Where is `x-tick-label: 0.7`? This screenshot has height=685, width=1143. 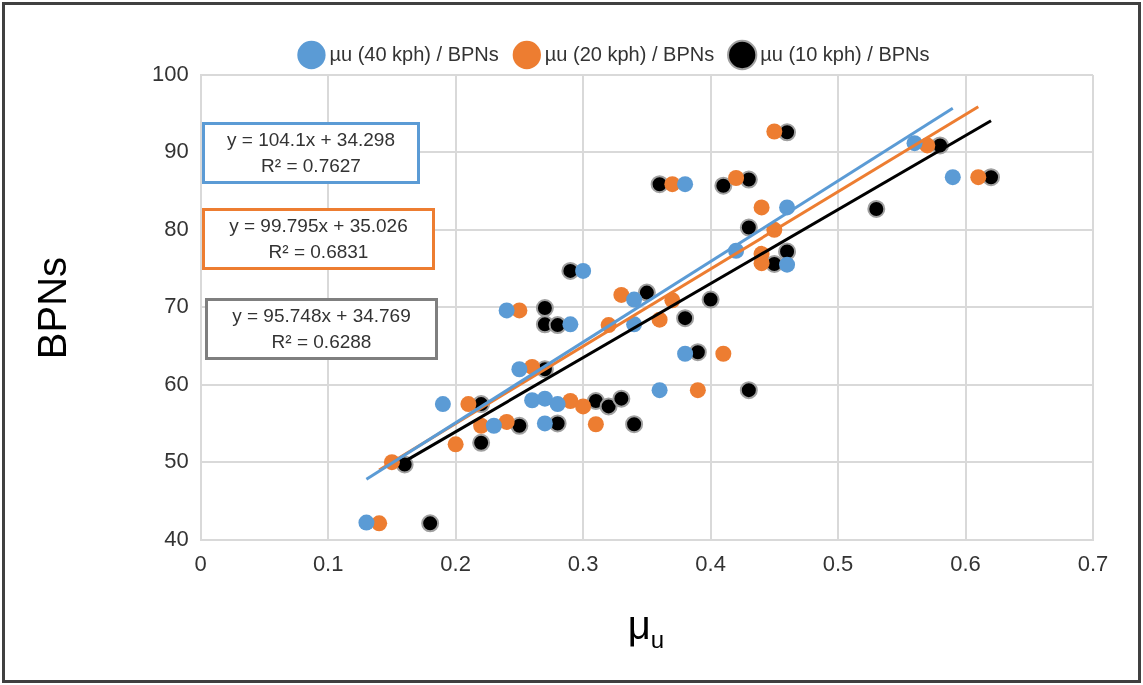 x-tick-label: 0.7 is located at coordinates (1093, 563).